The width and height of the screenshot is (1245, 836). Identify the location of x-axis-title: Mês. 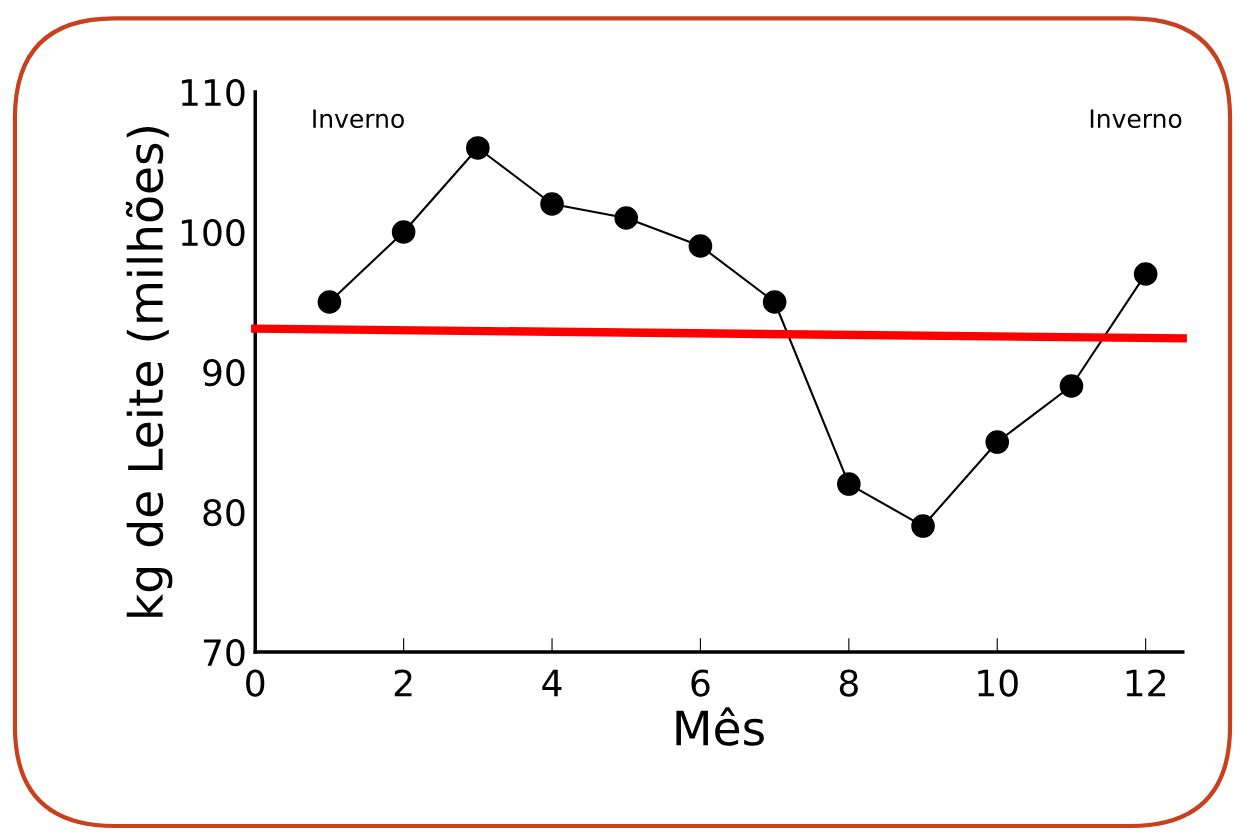
(720, 726).